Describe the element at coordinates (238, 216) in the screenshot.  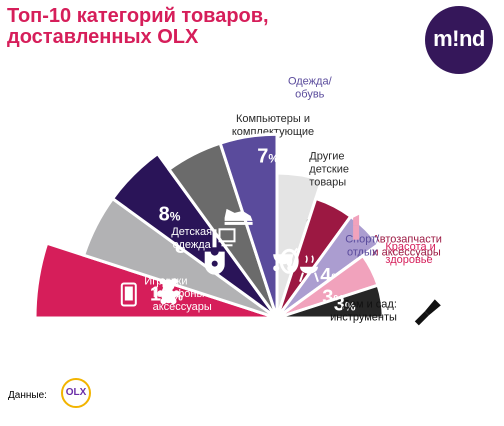
I see `sneaker-icon` at that location.